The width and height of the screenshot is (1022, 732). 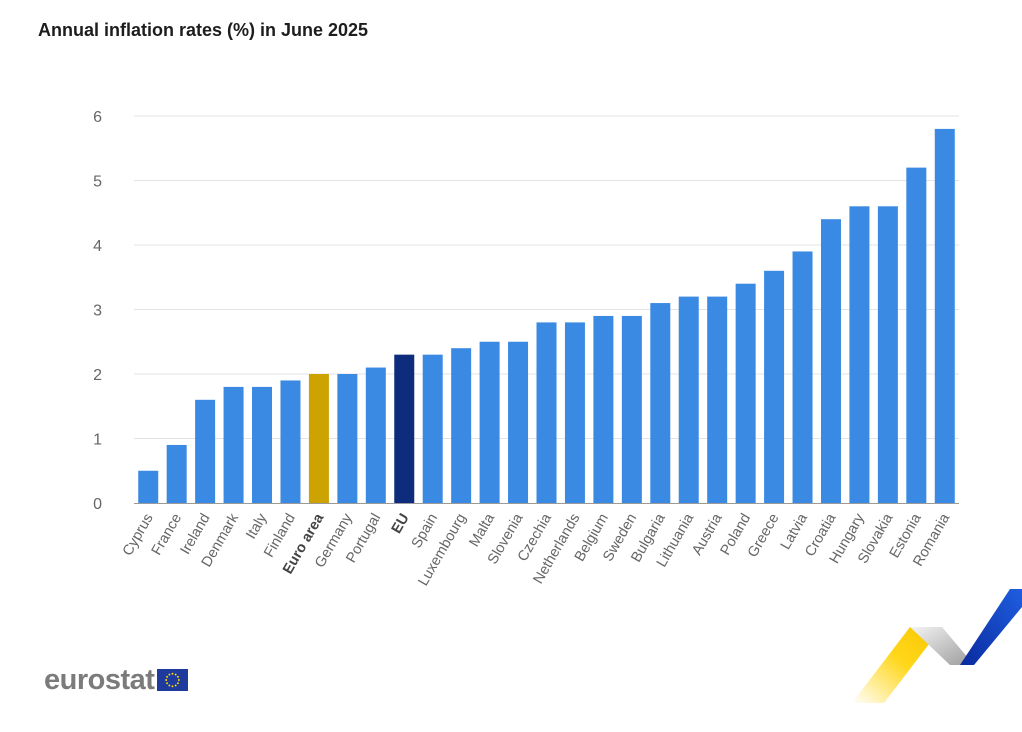 I want to click on y-tick-label: 3, so click(x=97, y=311).